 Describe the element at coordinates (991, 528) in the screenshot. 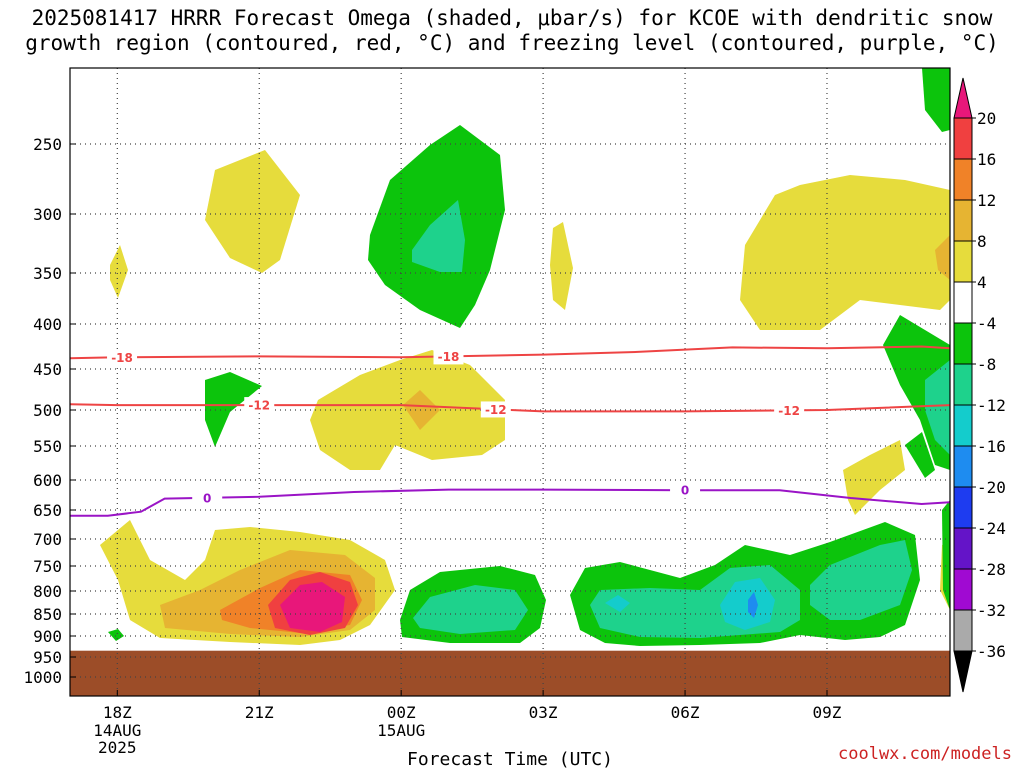

I see `colorbar-label: -24` at that location.